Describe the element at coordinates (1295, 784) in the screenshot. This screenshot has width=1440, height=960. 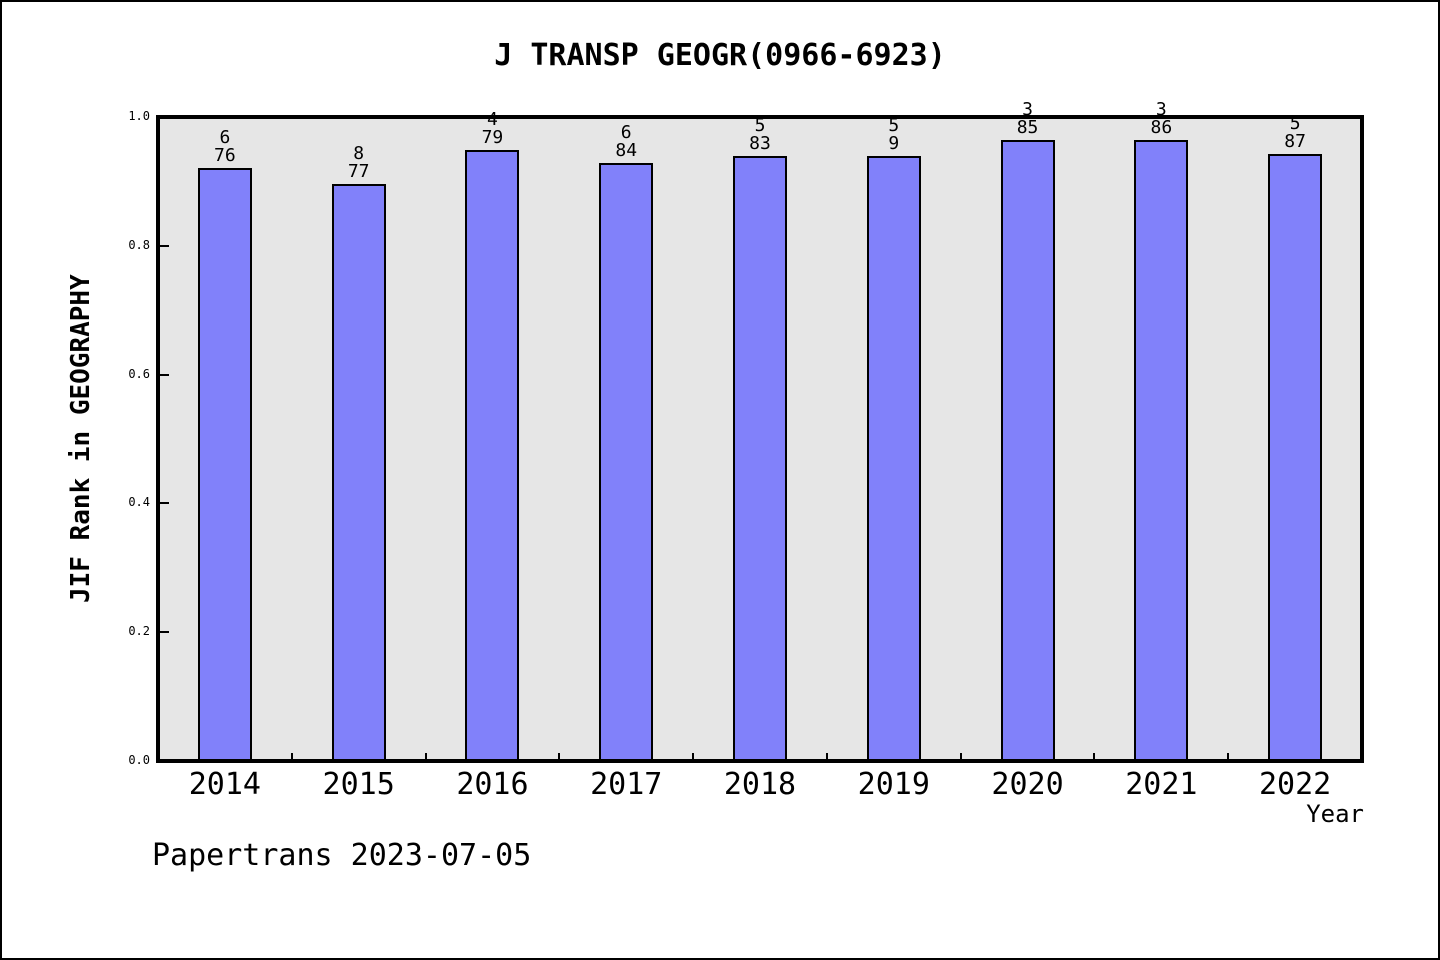
I see `x-tick-label: 2022` at that location.